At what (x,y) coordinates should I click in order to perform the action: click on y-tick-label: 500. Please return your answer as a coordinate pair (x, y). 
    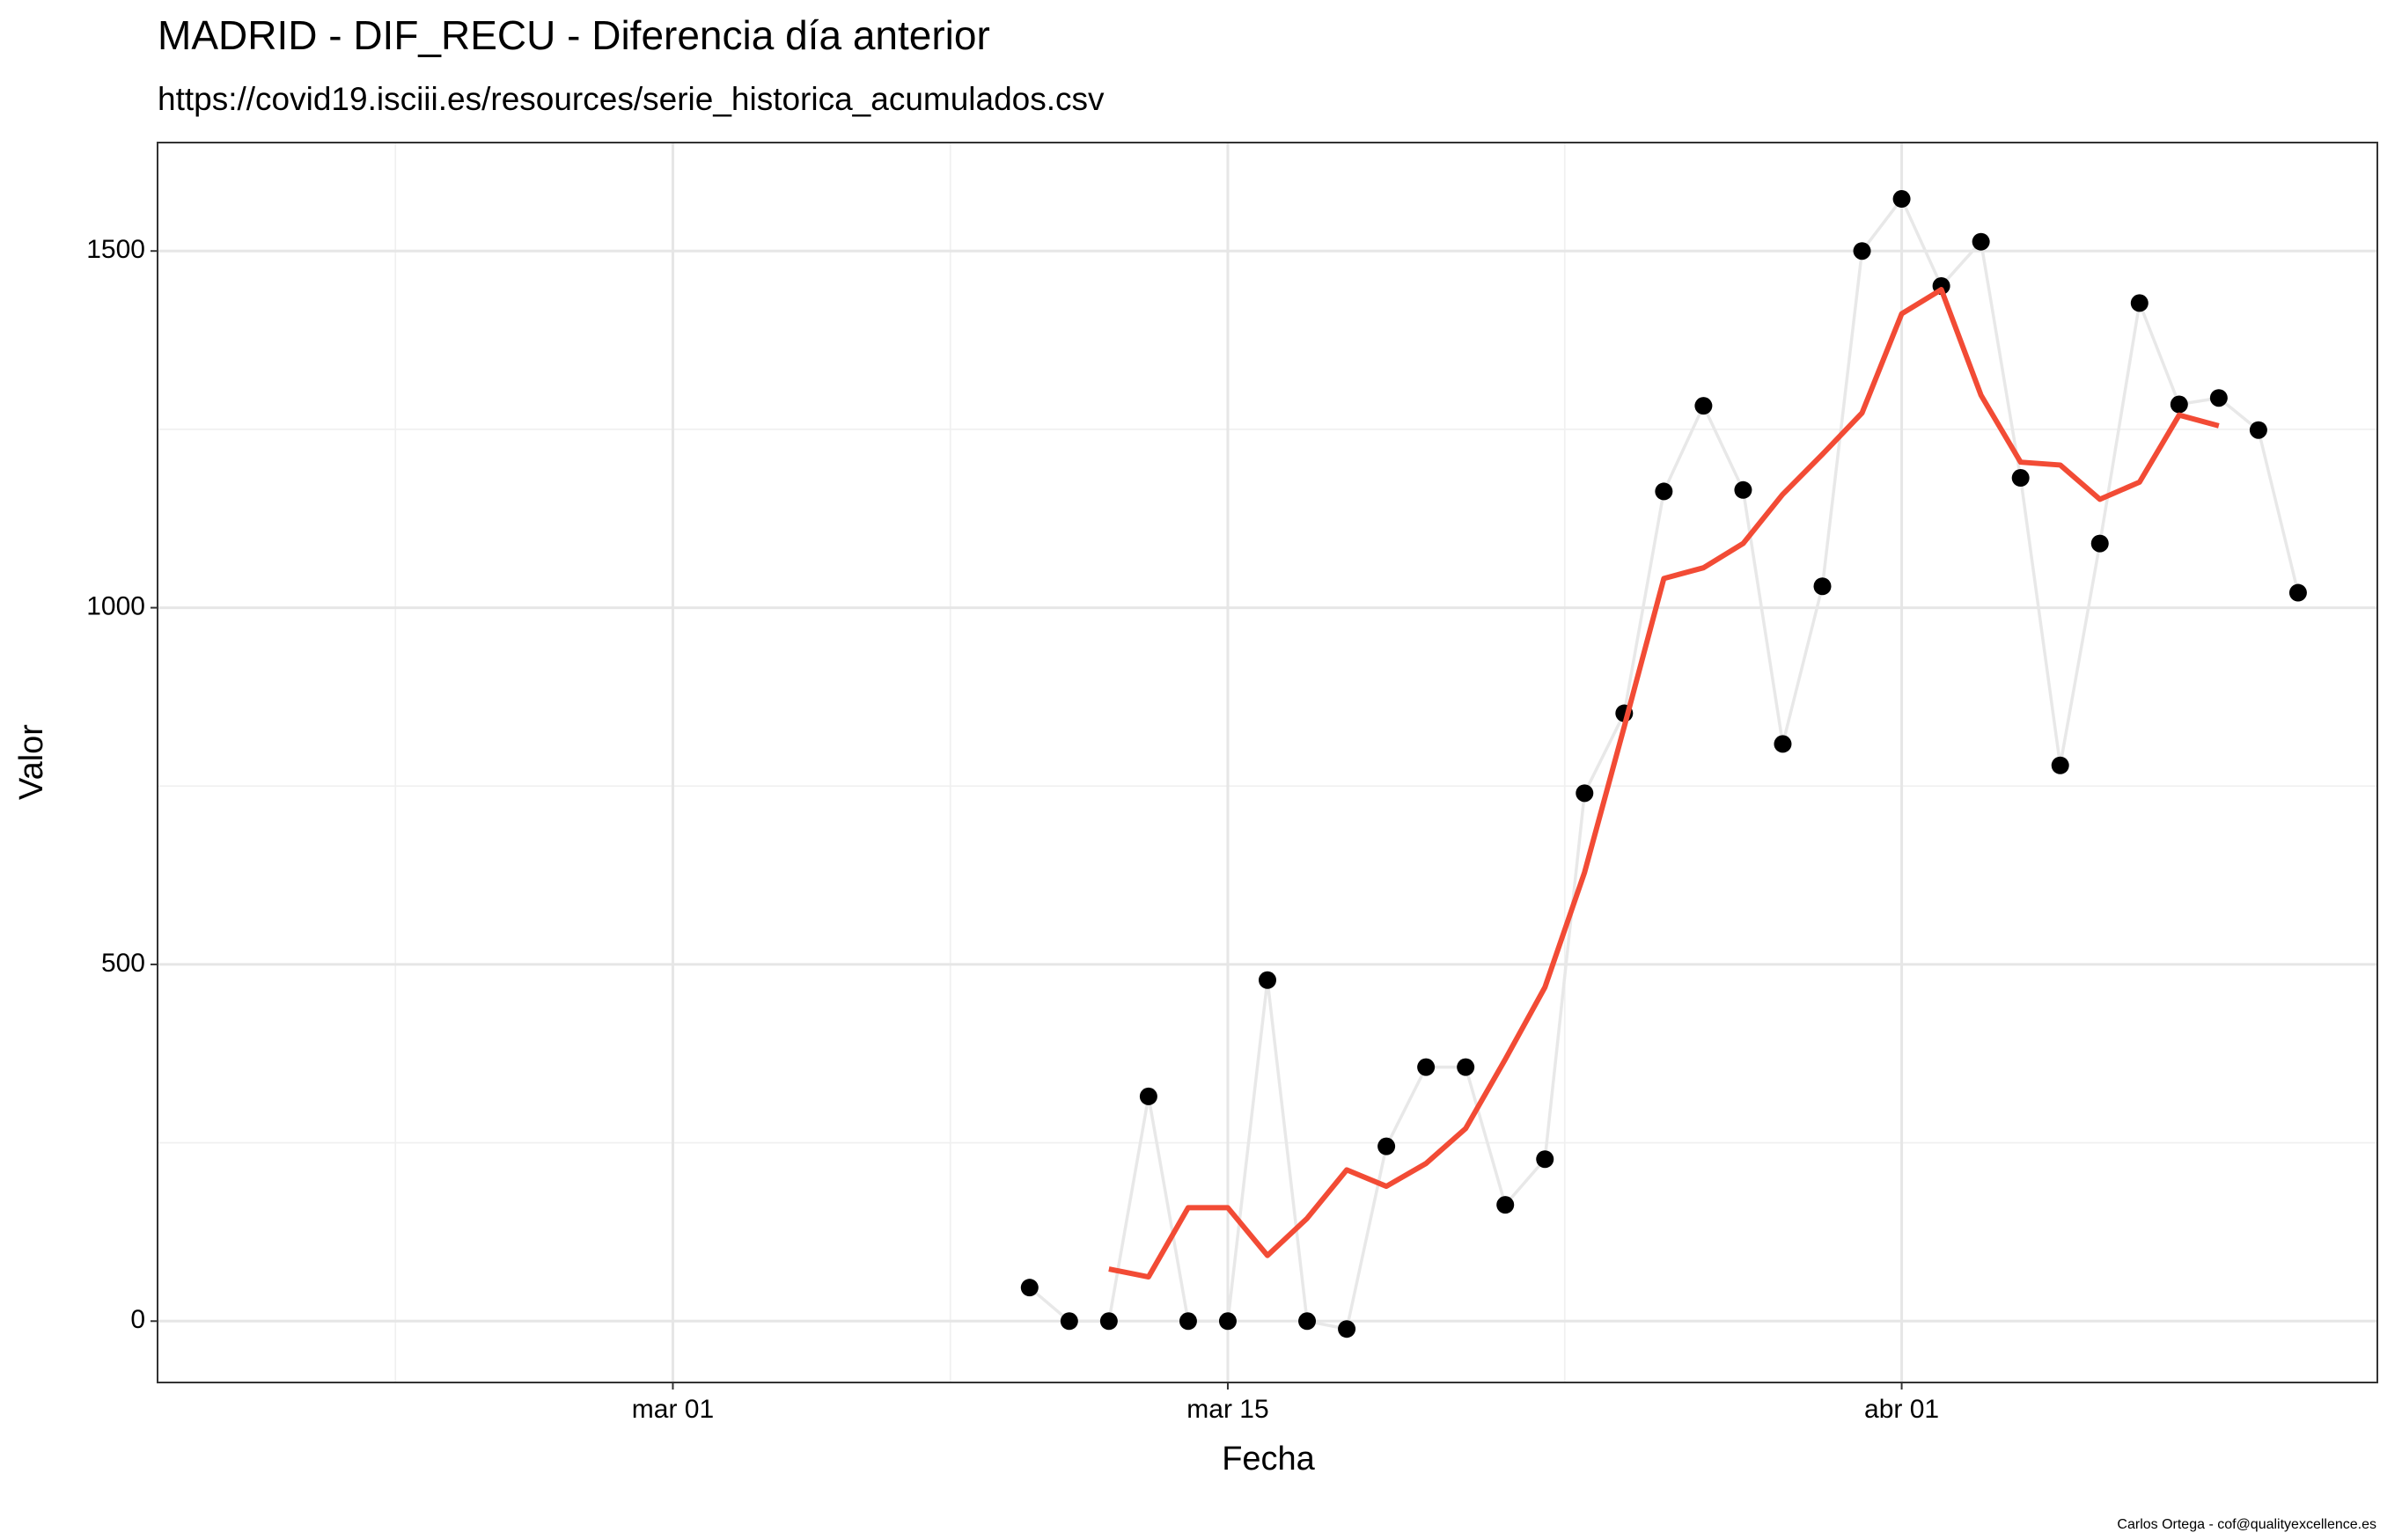
    Looking at the image, I should click on (123, 964).